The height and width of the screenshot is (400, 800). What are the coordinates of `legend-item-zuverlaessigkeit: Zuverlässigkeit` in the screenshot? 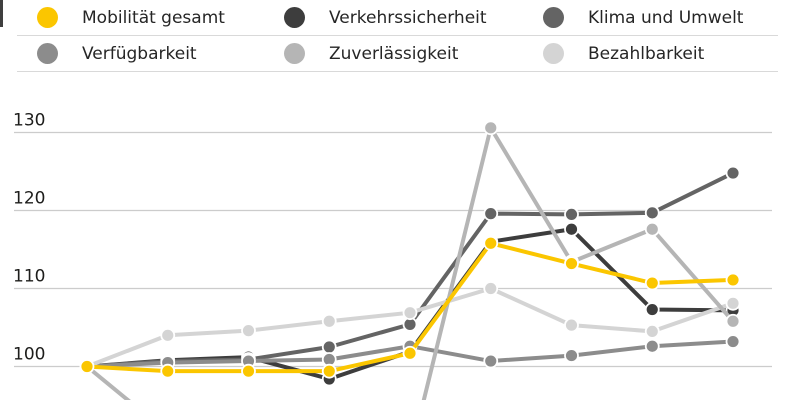 It's located at (413, 53).